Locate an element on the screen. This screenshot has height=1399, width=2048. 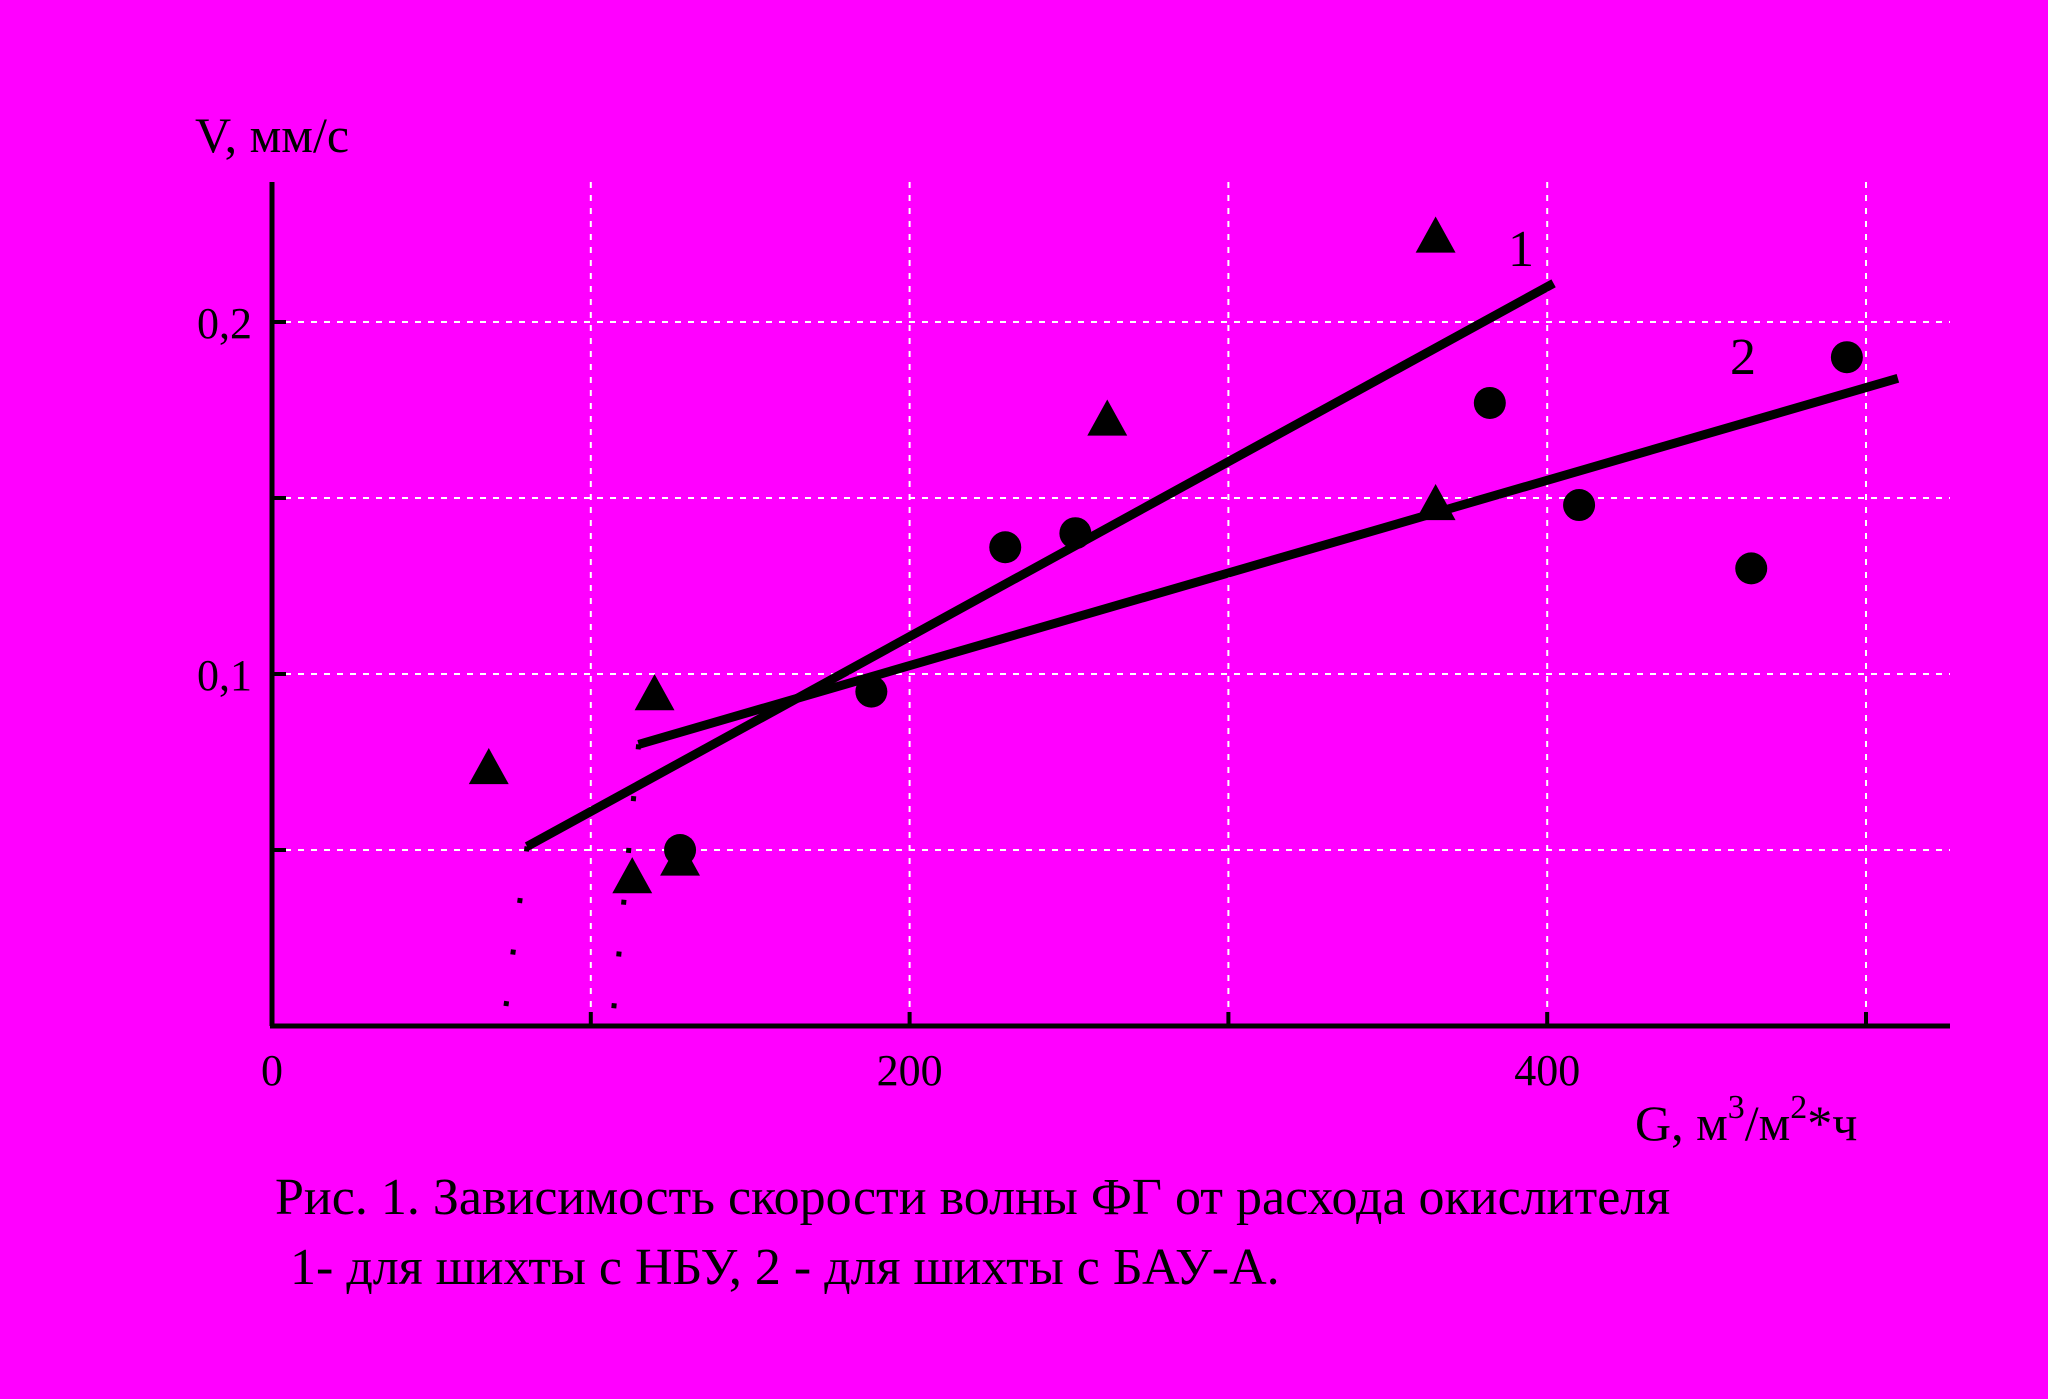
x-axis-title-main: G, м is located at coordinates (1681, 1123).